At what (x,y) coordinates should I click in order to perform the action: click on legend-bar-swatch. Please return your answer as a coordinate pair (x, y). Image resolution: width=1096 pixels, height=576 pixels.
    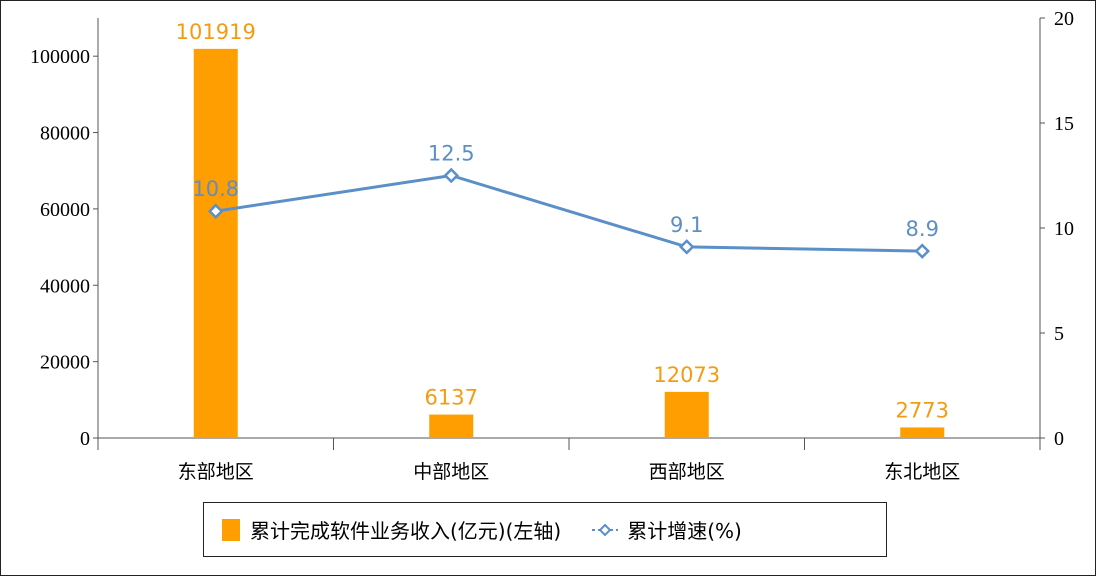
    Looking at the image, I should click on (231, 529).